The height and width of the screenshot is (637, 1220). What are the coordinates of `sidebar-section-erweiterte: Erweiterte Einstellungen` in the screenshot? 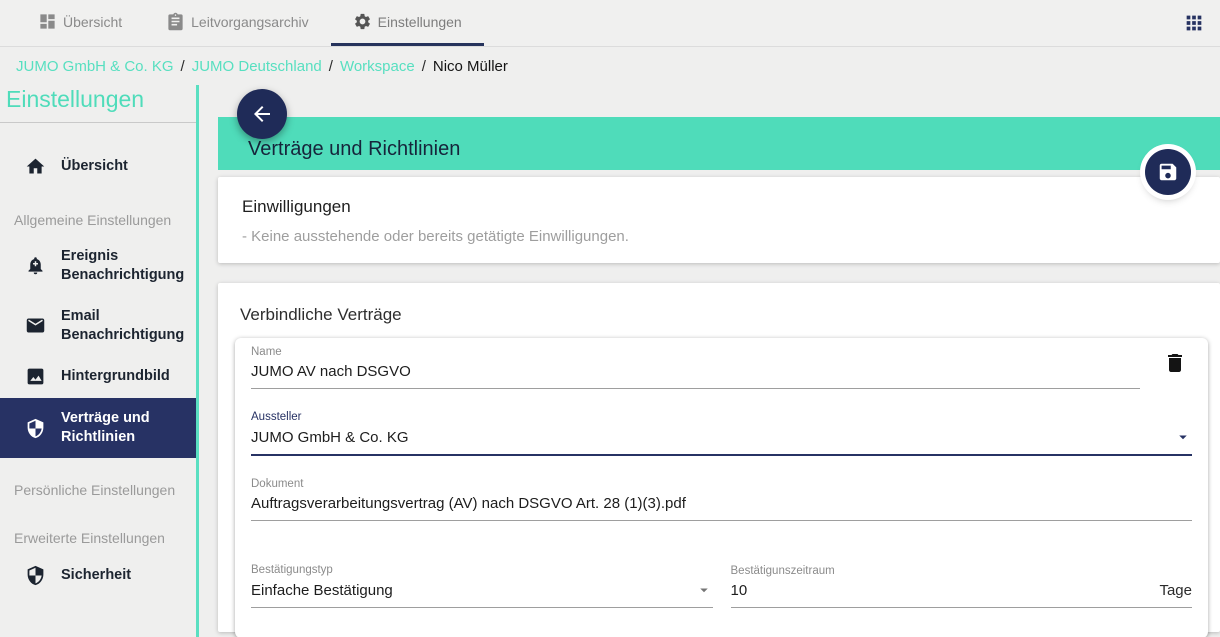 It's located at (89, 538).